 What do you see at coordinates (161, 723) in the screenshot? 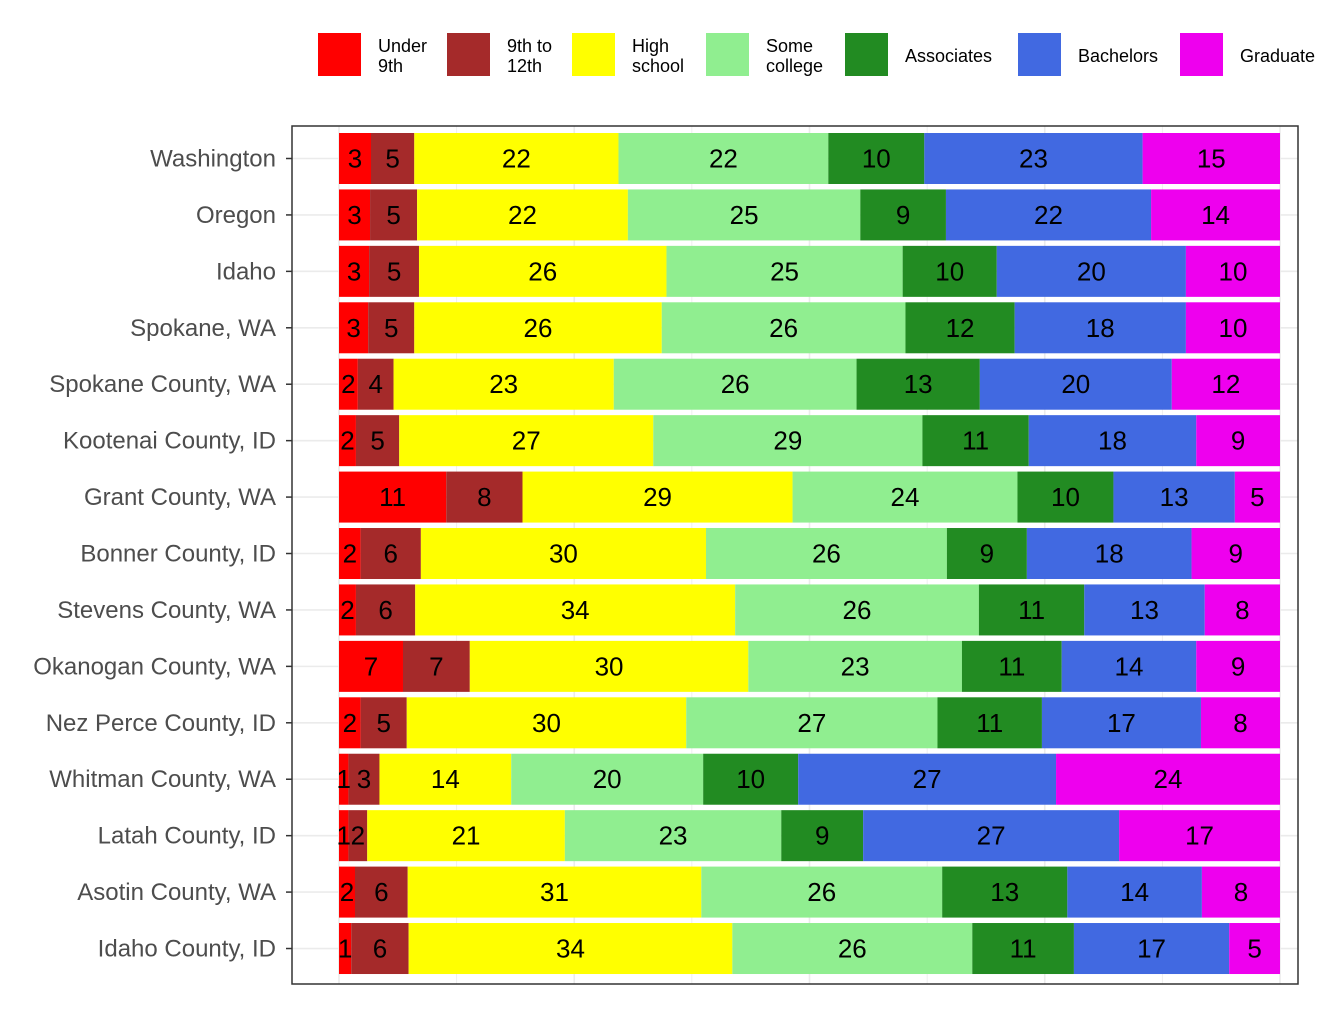
I see `y-tick-label: Nez Perce County, ID` at bounding box center [161, 723].